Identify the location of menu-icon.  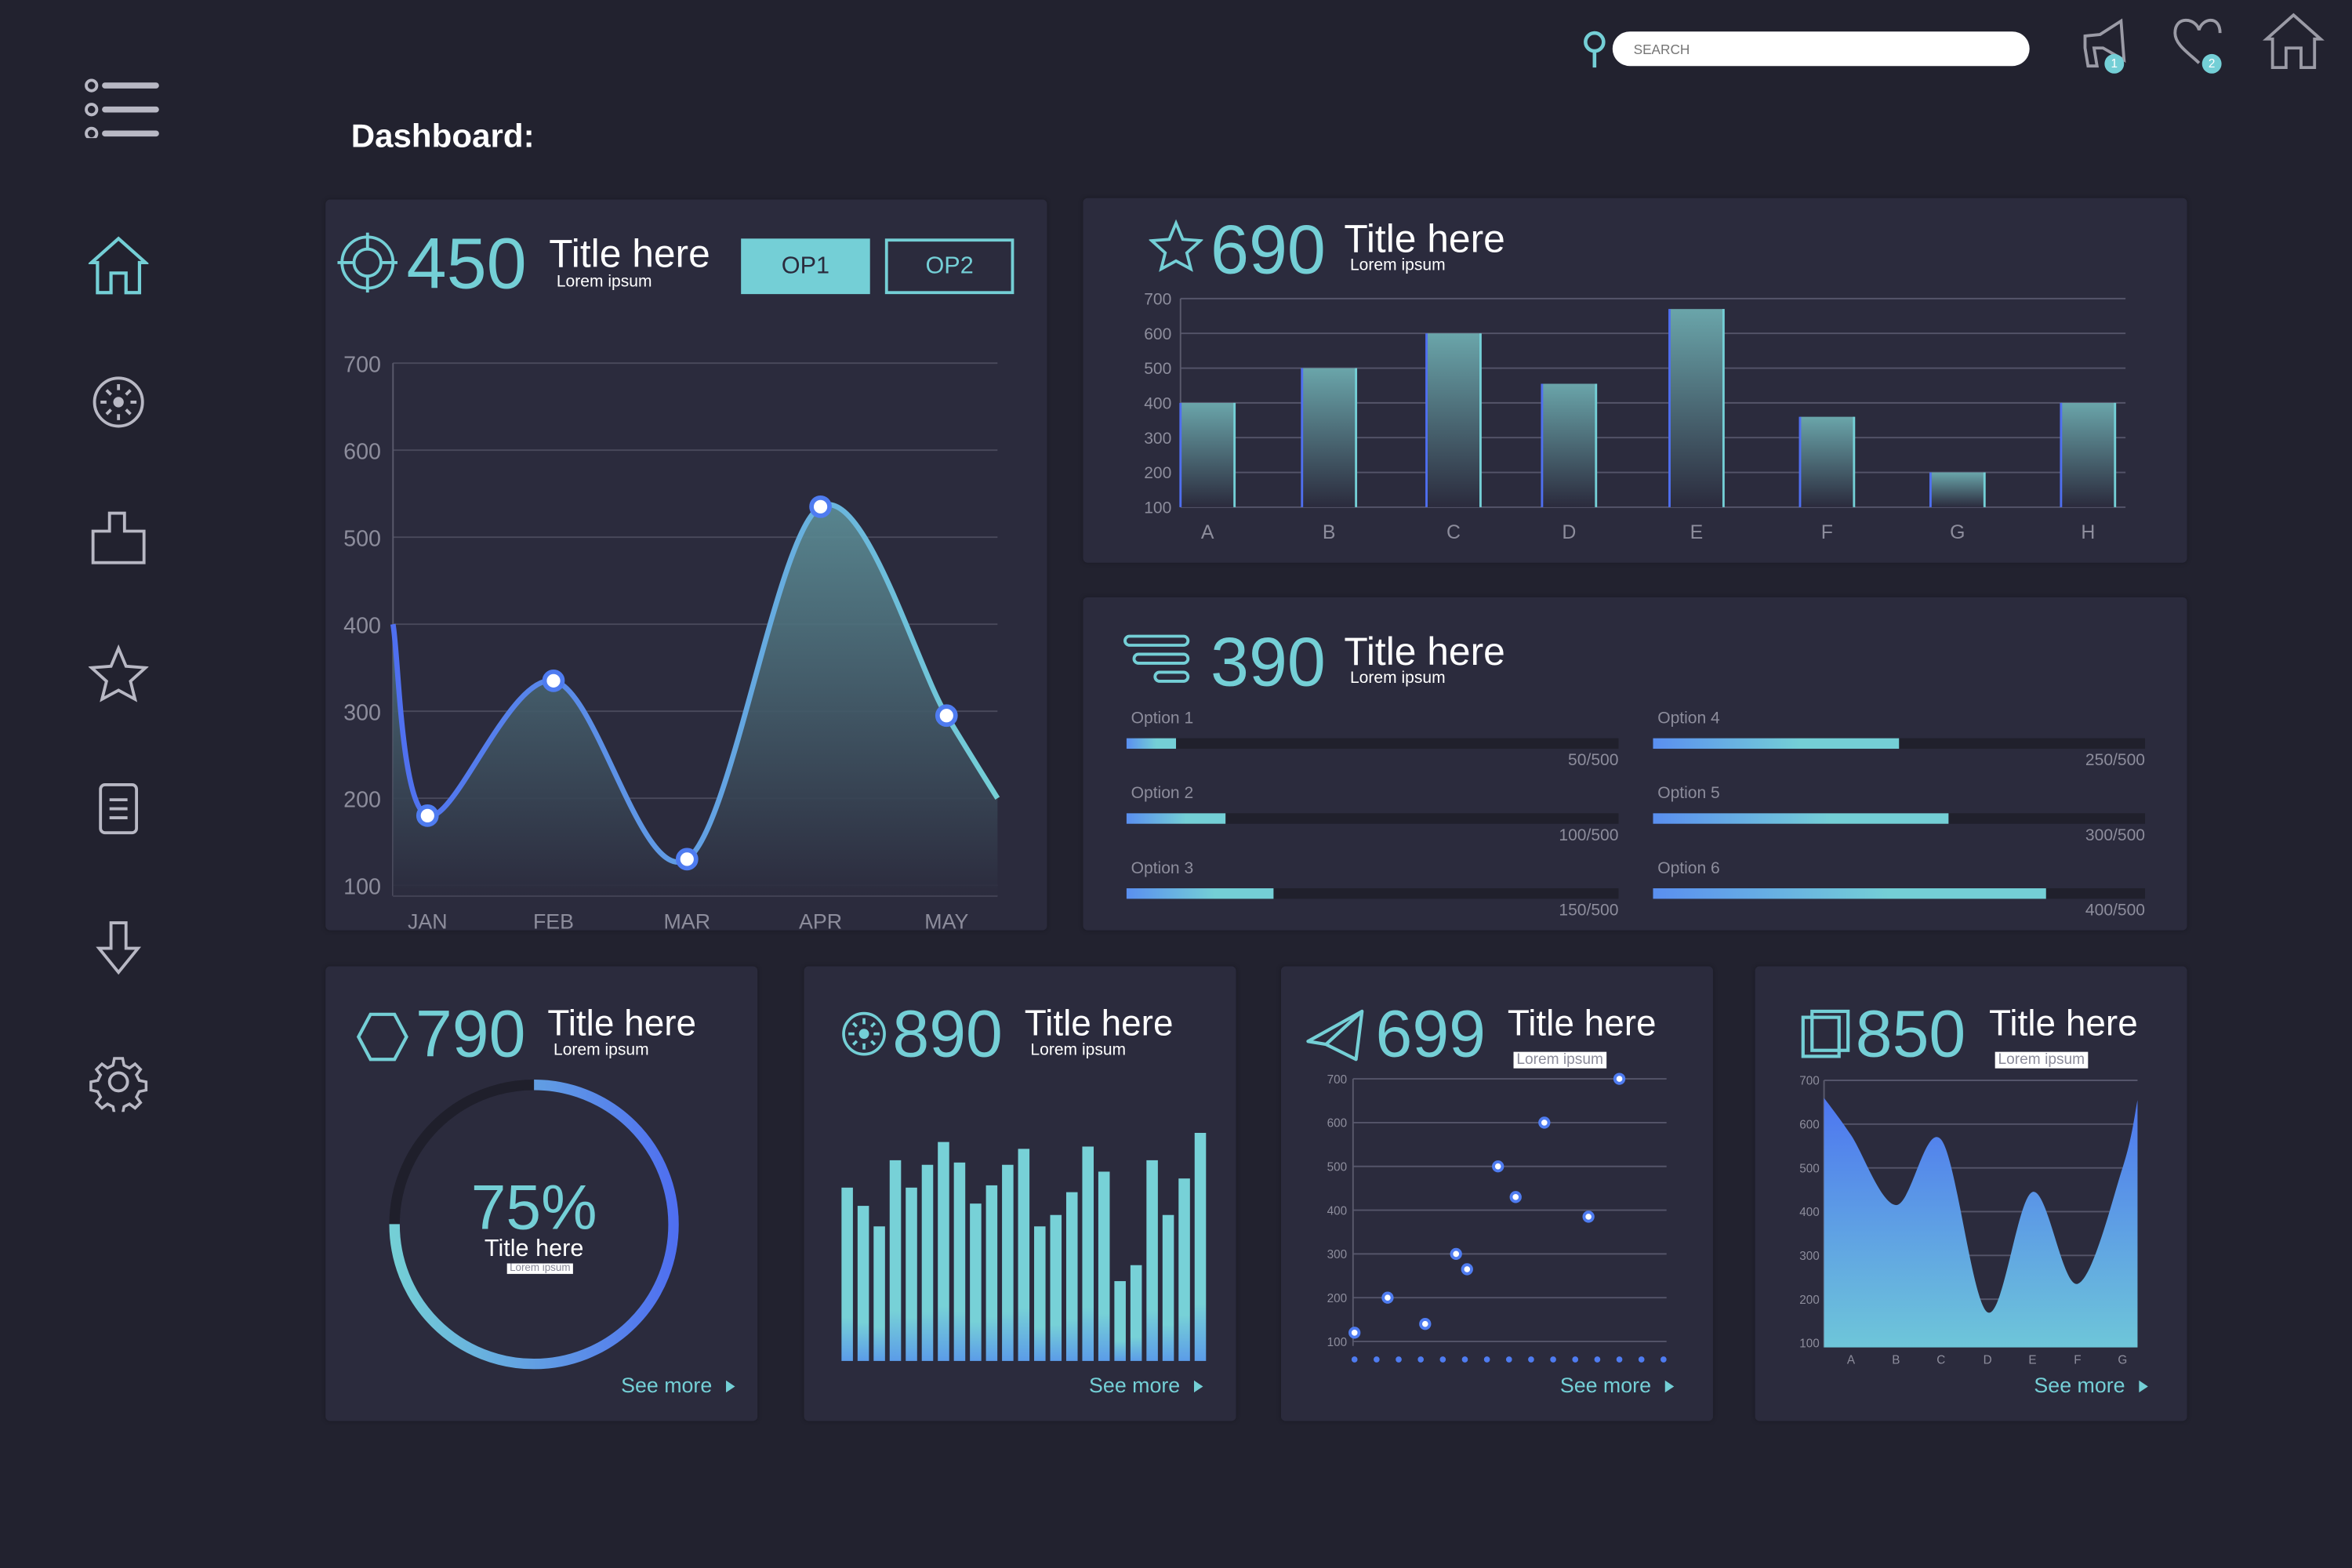
(123, 108).